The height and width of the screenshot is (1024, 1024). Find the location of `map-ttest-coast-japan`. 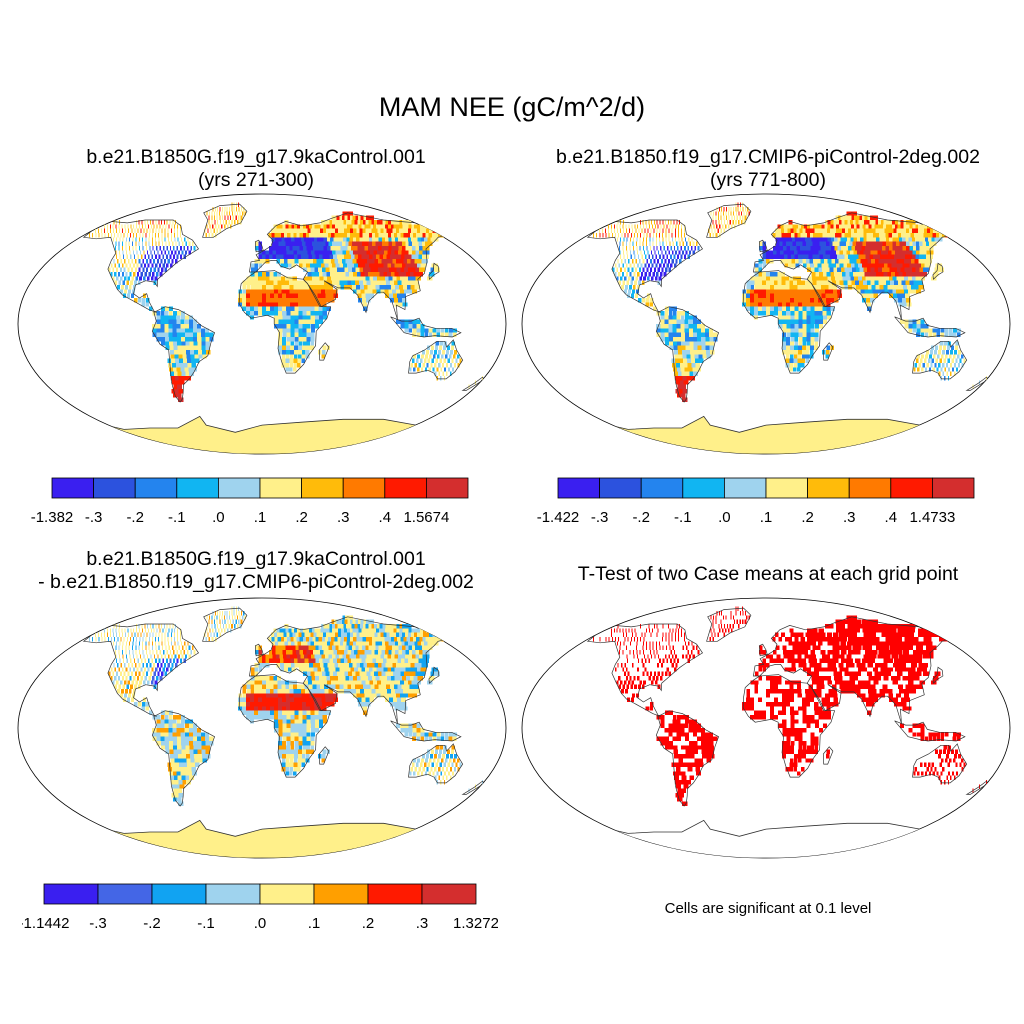

map-ttest-coast-japan is located at coordinates (938, 675).